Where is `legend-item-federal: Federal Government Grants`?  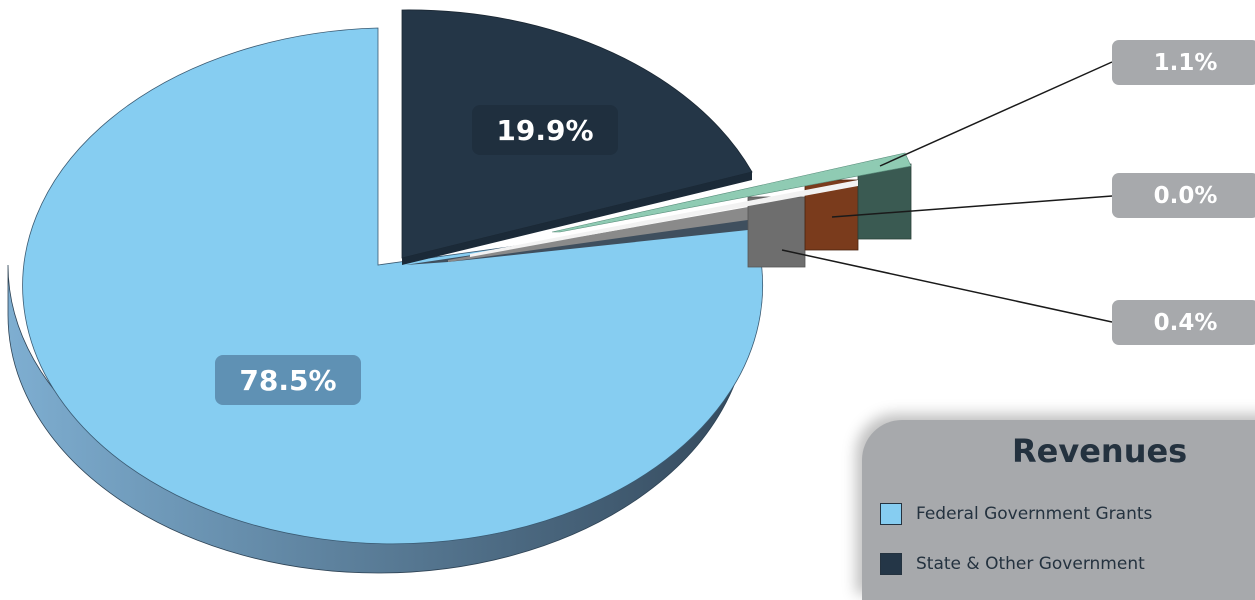 legend-item-federal: Federal Government Grants is located at coordinates (1016, 514).